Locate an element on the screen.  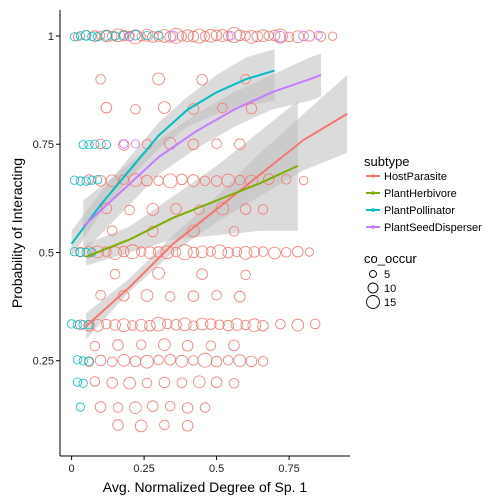
y-axis-title: Probability of Interacting is located at coordinates (17, 233).